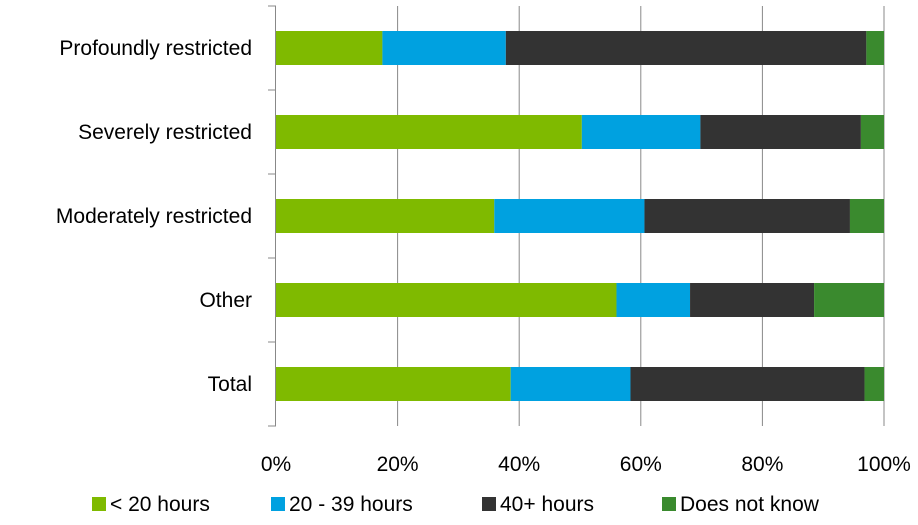 Image resolution: width=918 pixels, height=525 pixels. Describe the element at coordinates (519, 464) in the screenshot. I see `x-tick-label: 40%` at that location.